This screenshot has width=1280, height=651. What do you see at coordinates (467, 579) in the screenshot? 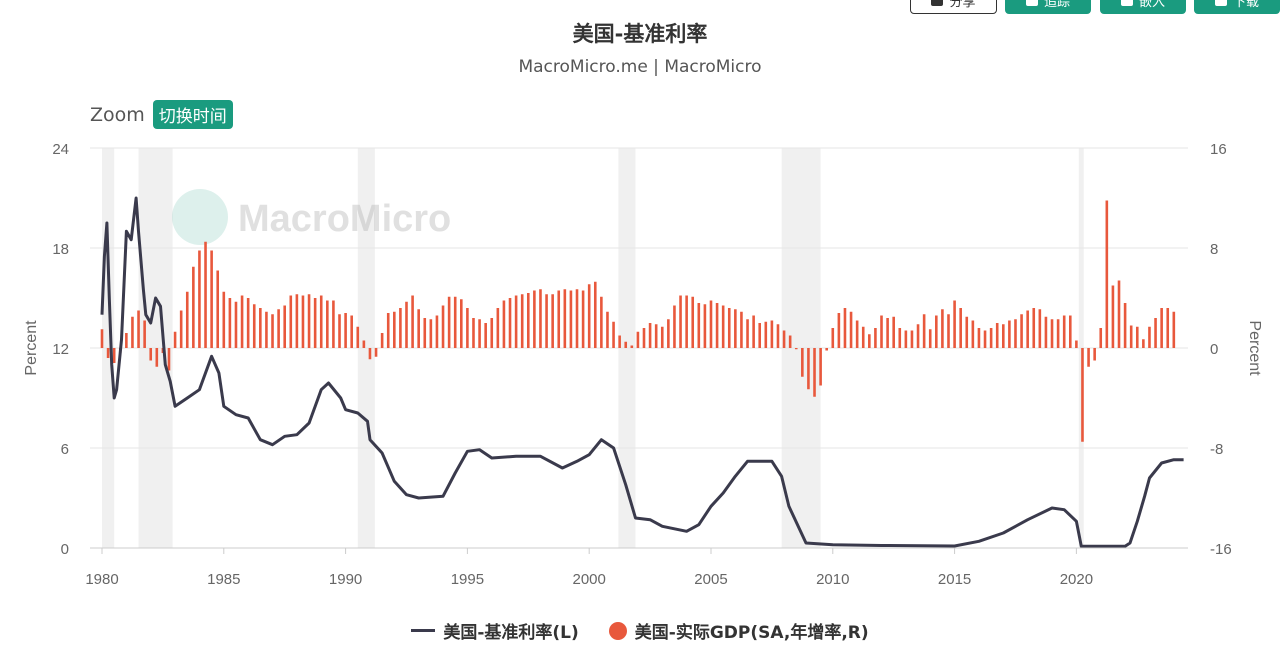
I see `x-tick-label: 1995` at bounding box center [467, 579].